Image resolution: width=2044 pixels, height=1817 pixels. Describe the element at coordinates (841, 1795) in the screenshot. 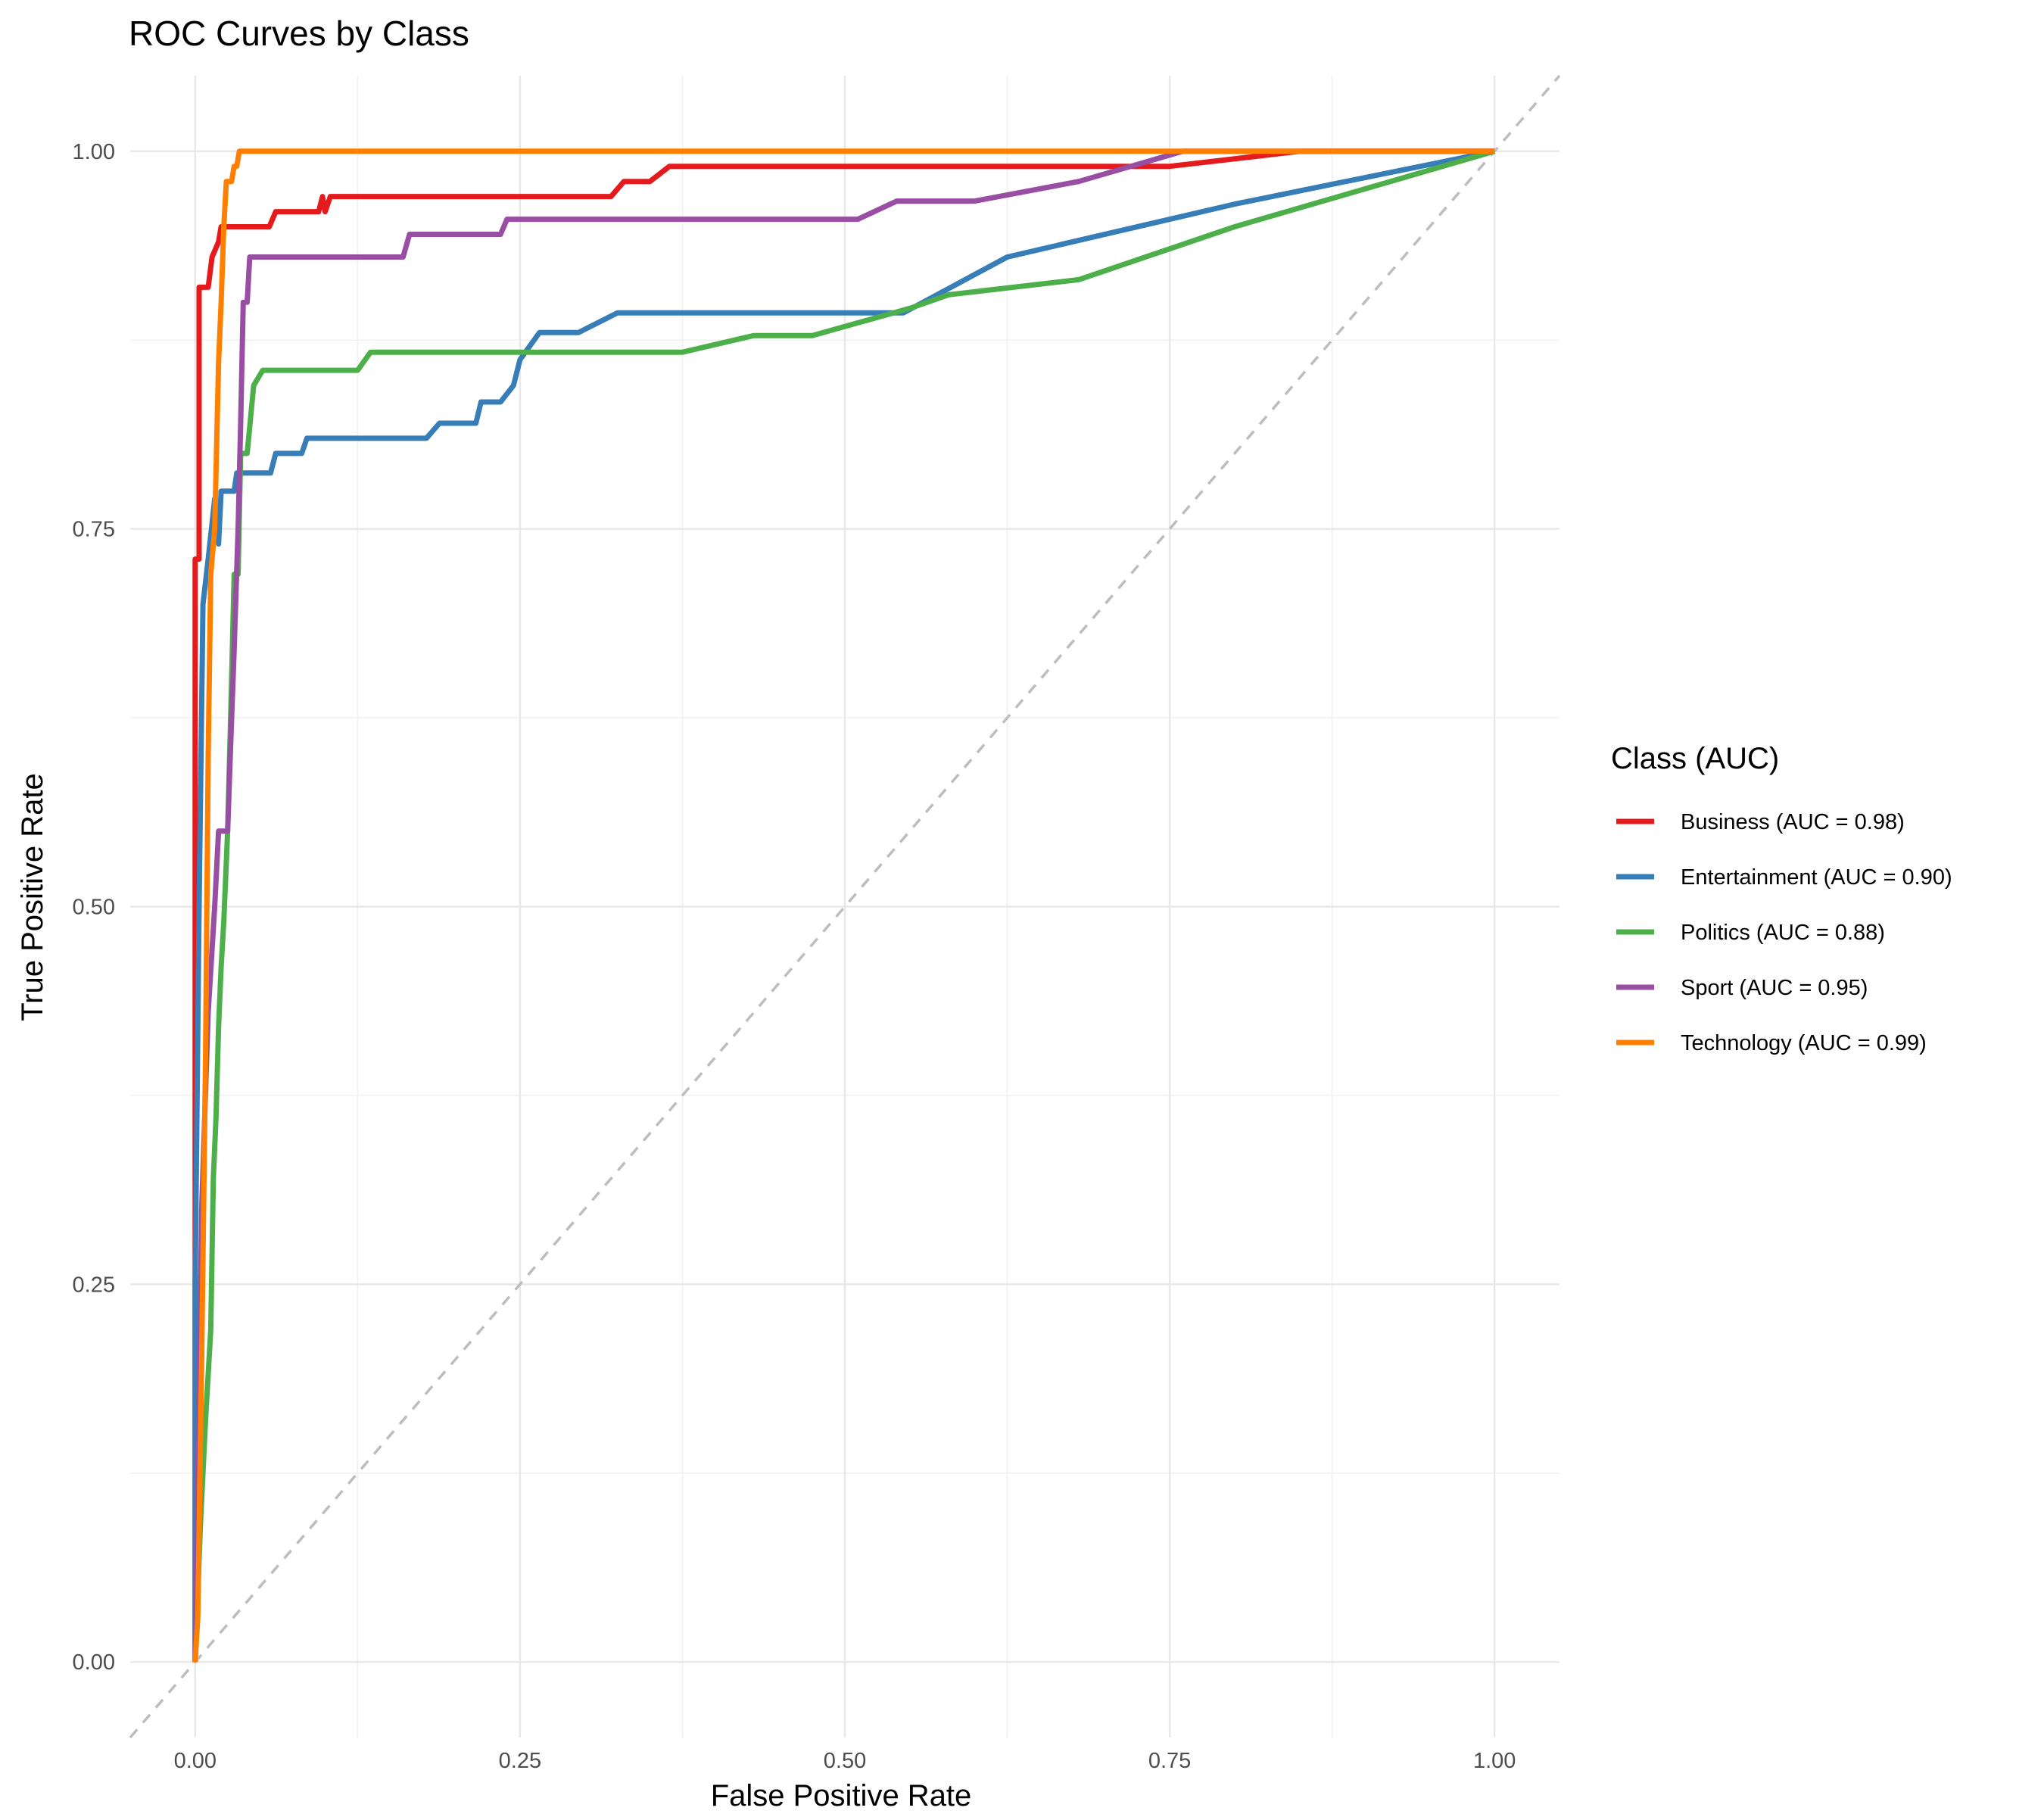

I see `x-axis-label: False Positive Rate` at that location.